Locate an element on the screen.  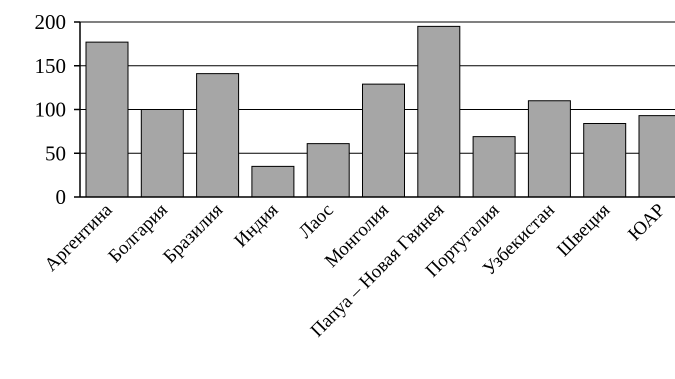
y-tick-label-100: 100 is located at coordinates (51, 110).